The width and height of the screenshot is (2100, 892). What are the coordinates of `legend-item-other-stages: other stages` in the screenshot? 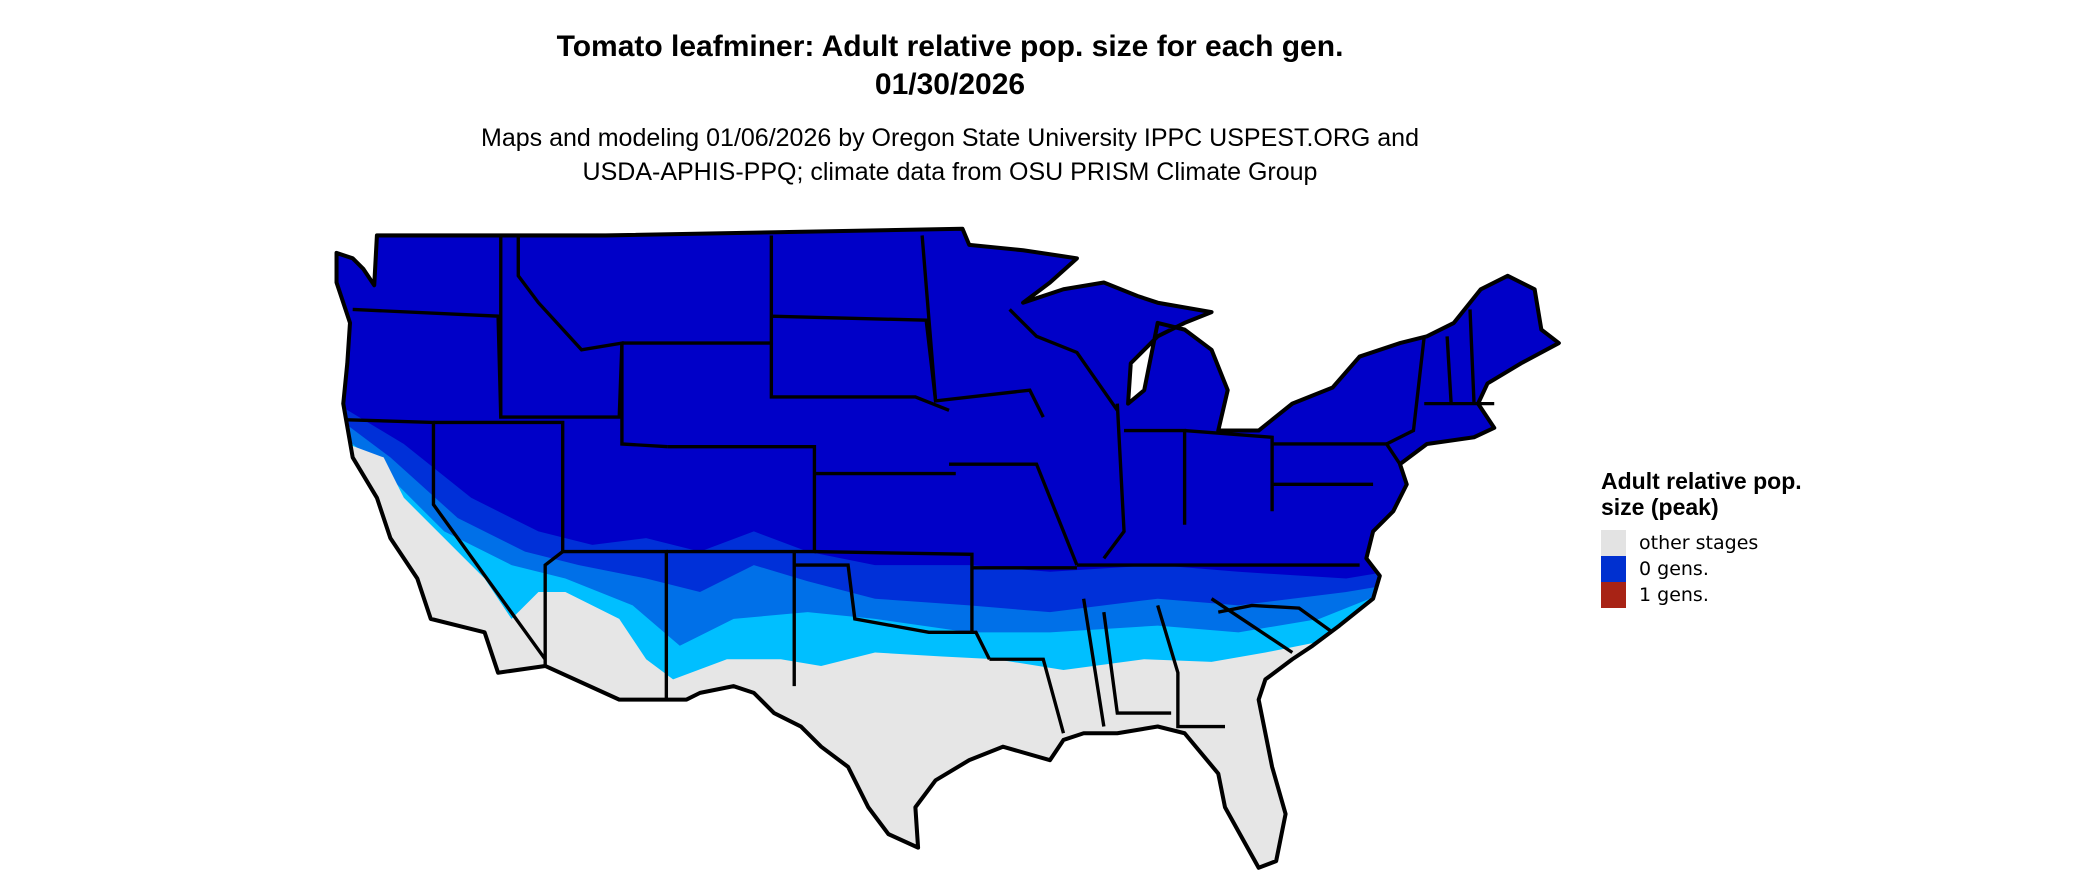 It's located at (1711, 543).